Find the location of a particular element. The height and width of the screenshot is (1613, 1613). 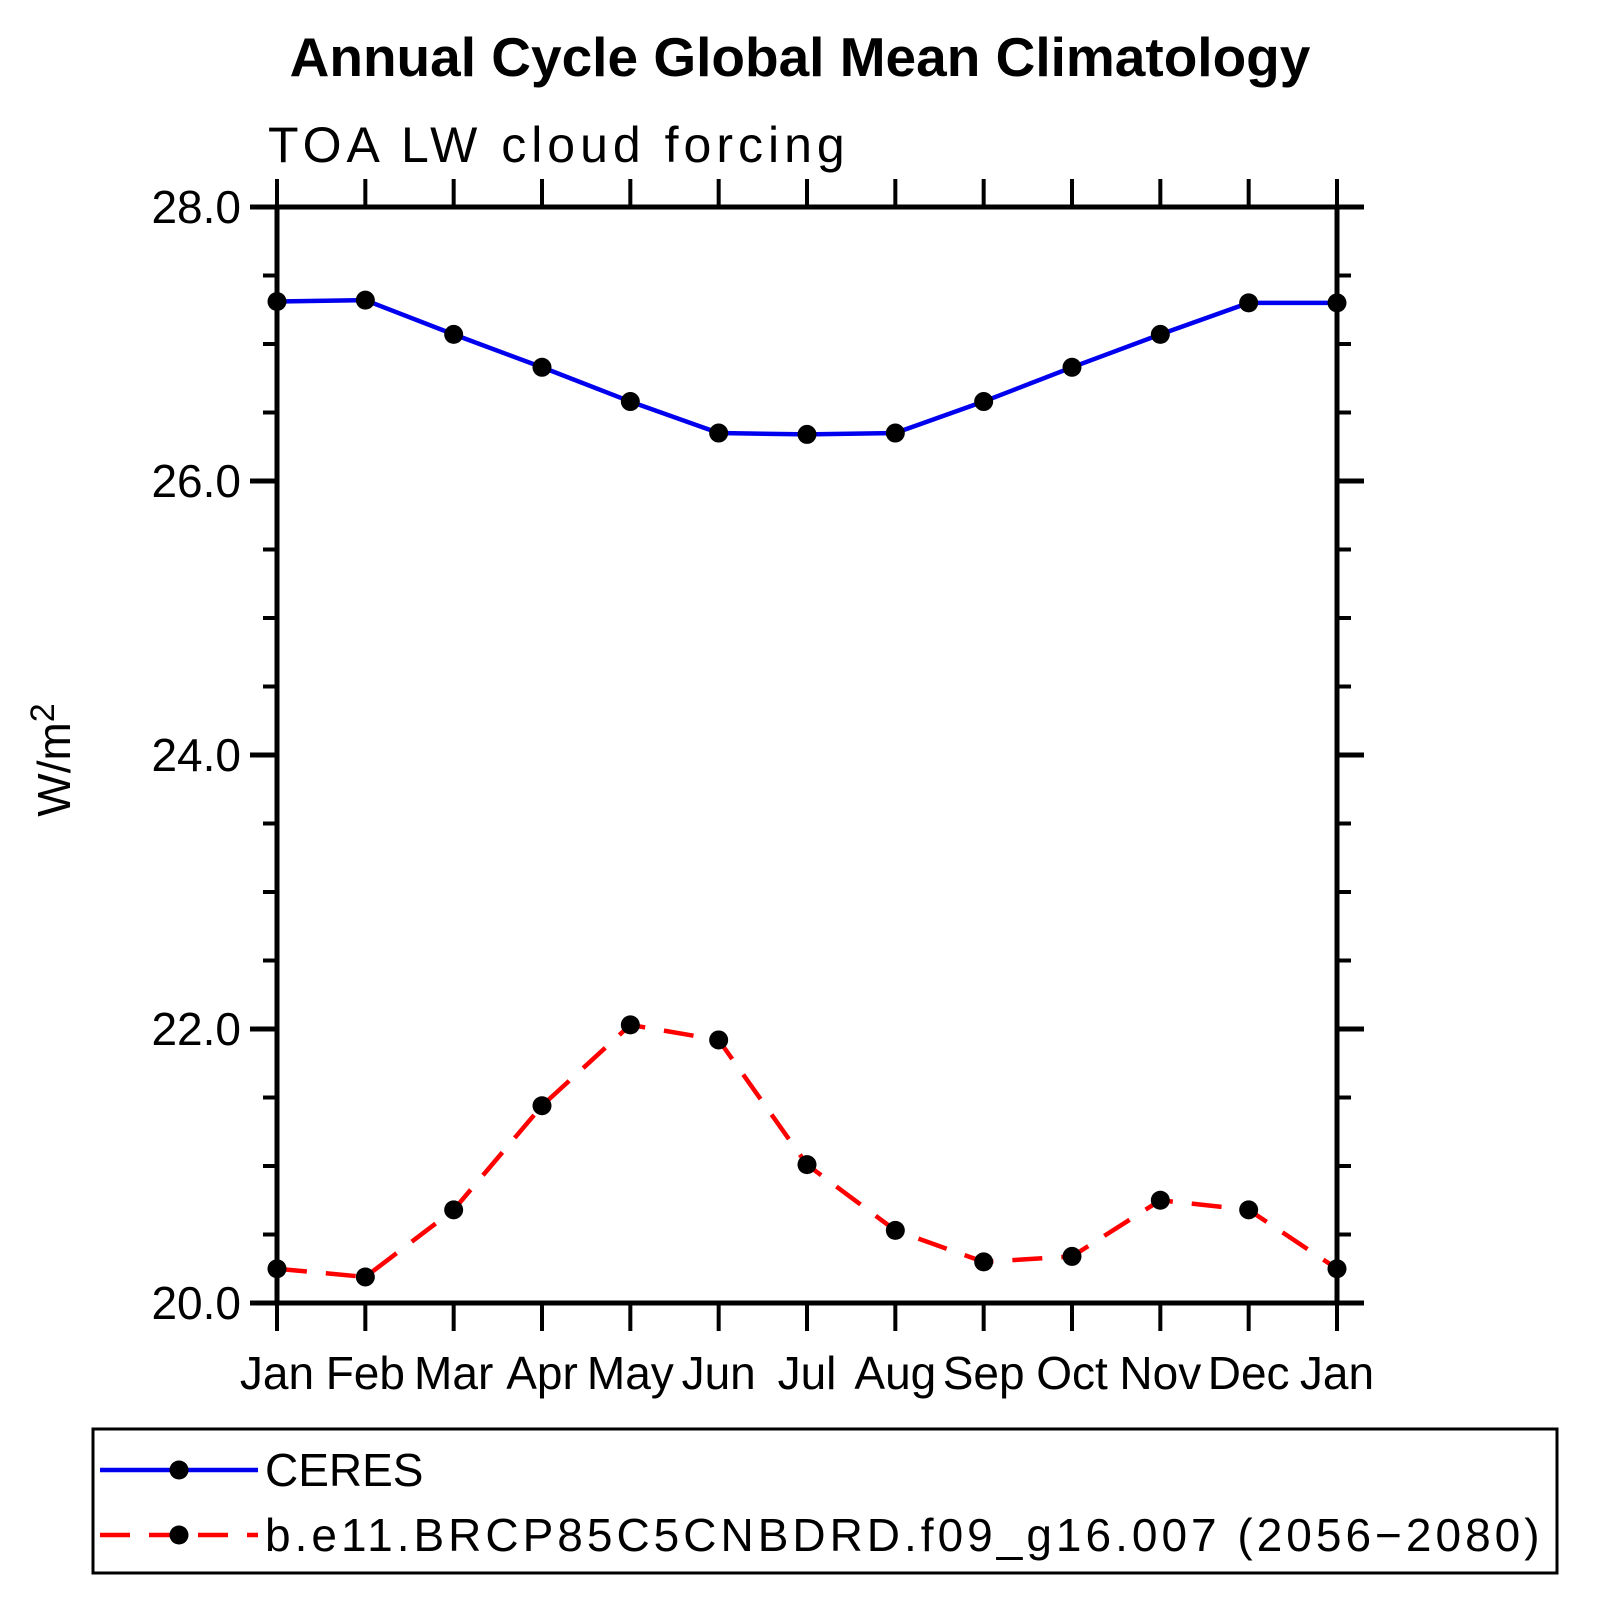

x-tick-label: Aug is located at coordinates (895, 1373).